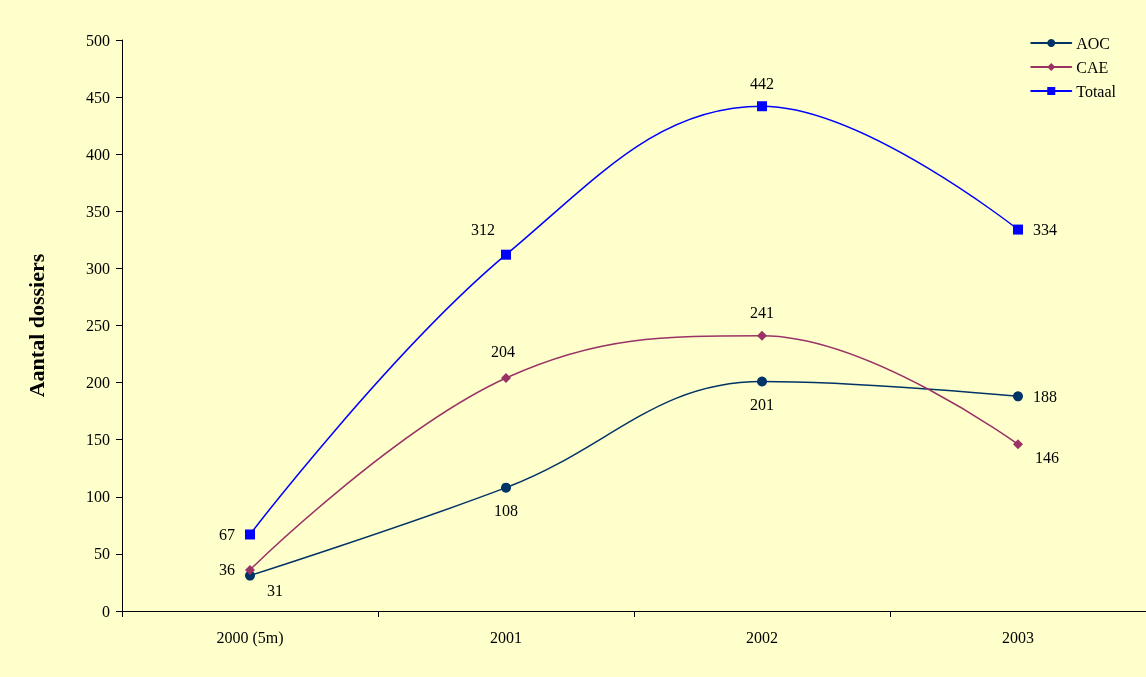 The width and height of the screenshot is (1146, 677). Describe the element at coordinates (1093, 43) in the screenshot. I see `legend-label: AOC` at that location.